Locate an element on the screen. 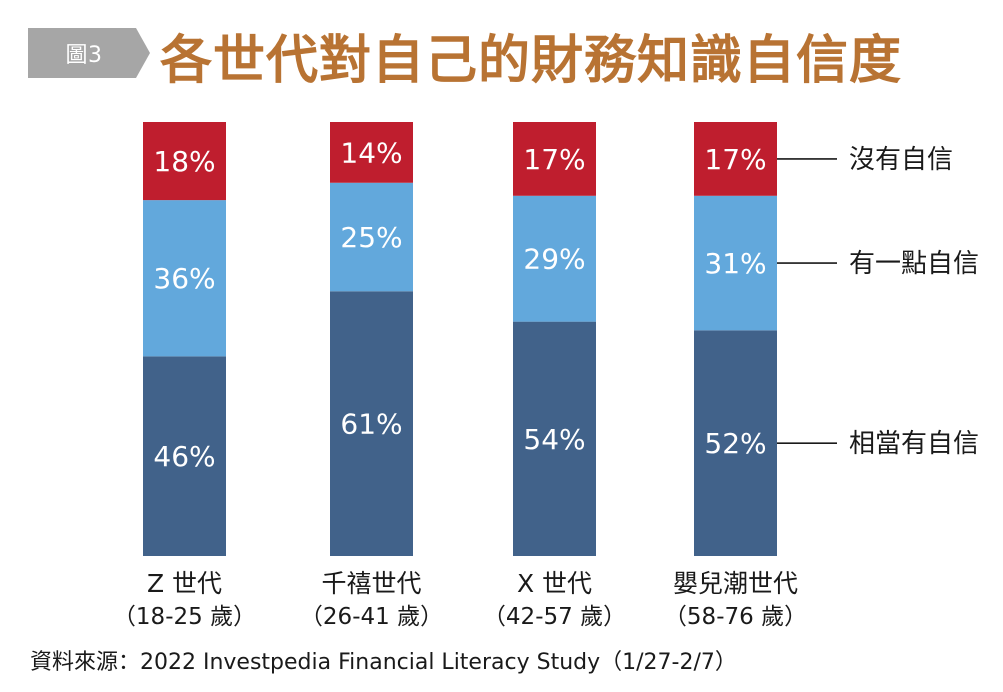 This screenshot has width=1003, height=692. figure-tag: 圖3 is located at coordinates (89, 53).